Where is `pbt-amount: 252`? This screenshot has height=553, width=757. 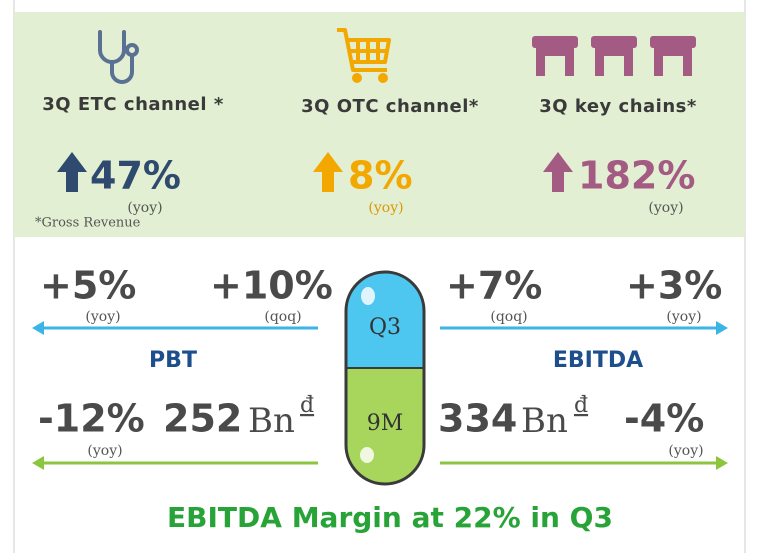
pbt-amount: 252 is located at coordinates (202, 419).